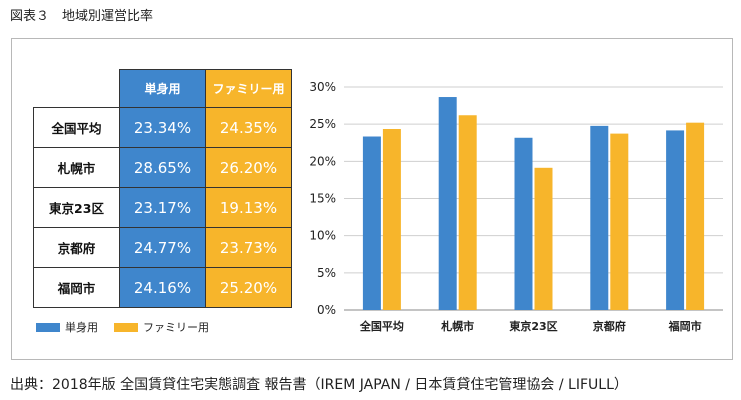 Image resolution: width=741 pixels, height=400 pixels. I want to click on cell-single: 24.16%, so click(162, 287).